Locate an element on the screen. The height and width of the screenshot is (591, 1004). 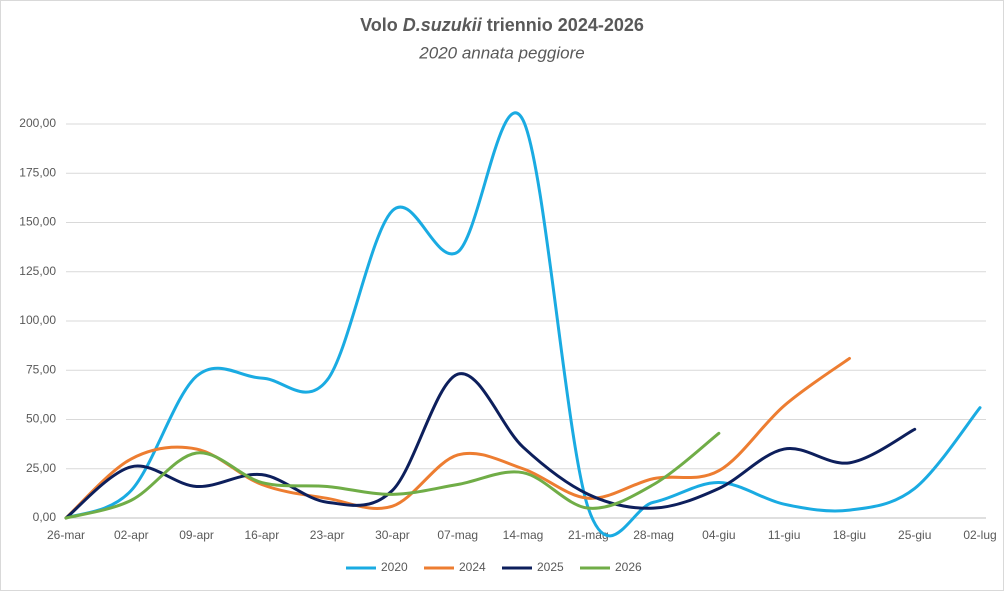
title-part: D.suzukii is located at coordinates (443, 25).